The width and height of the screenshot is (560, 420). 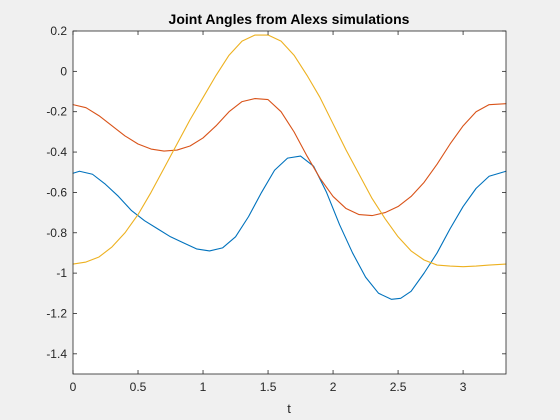 I want to click on y-tick-label: -1.2, so click(x=56, y=313).